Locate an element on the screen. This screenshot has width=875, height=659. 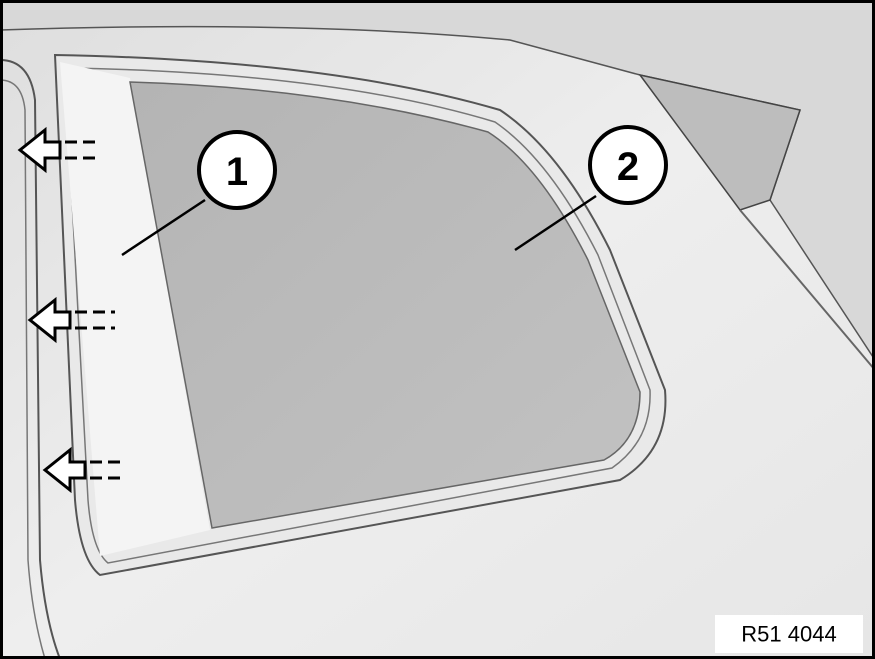
spoiler is located at coordinates (719, 142).